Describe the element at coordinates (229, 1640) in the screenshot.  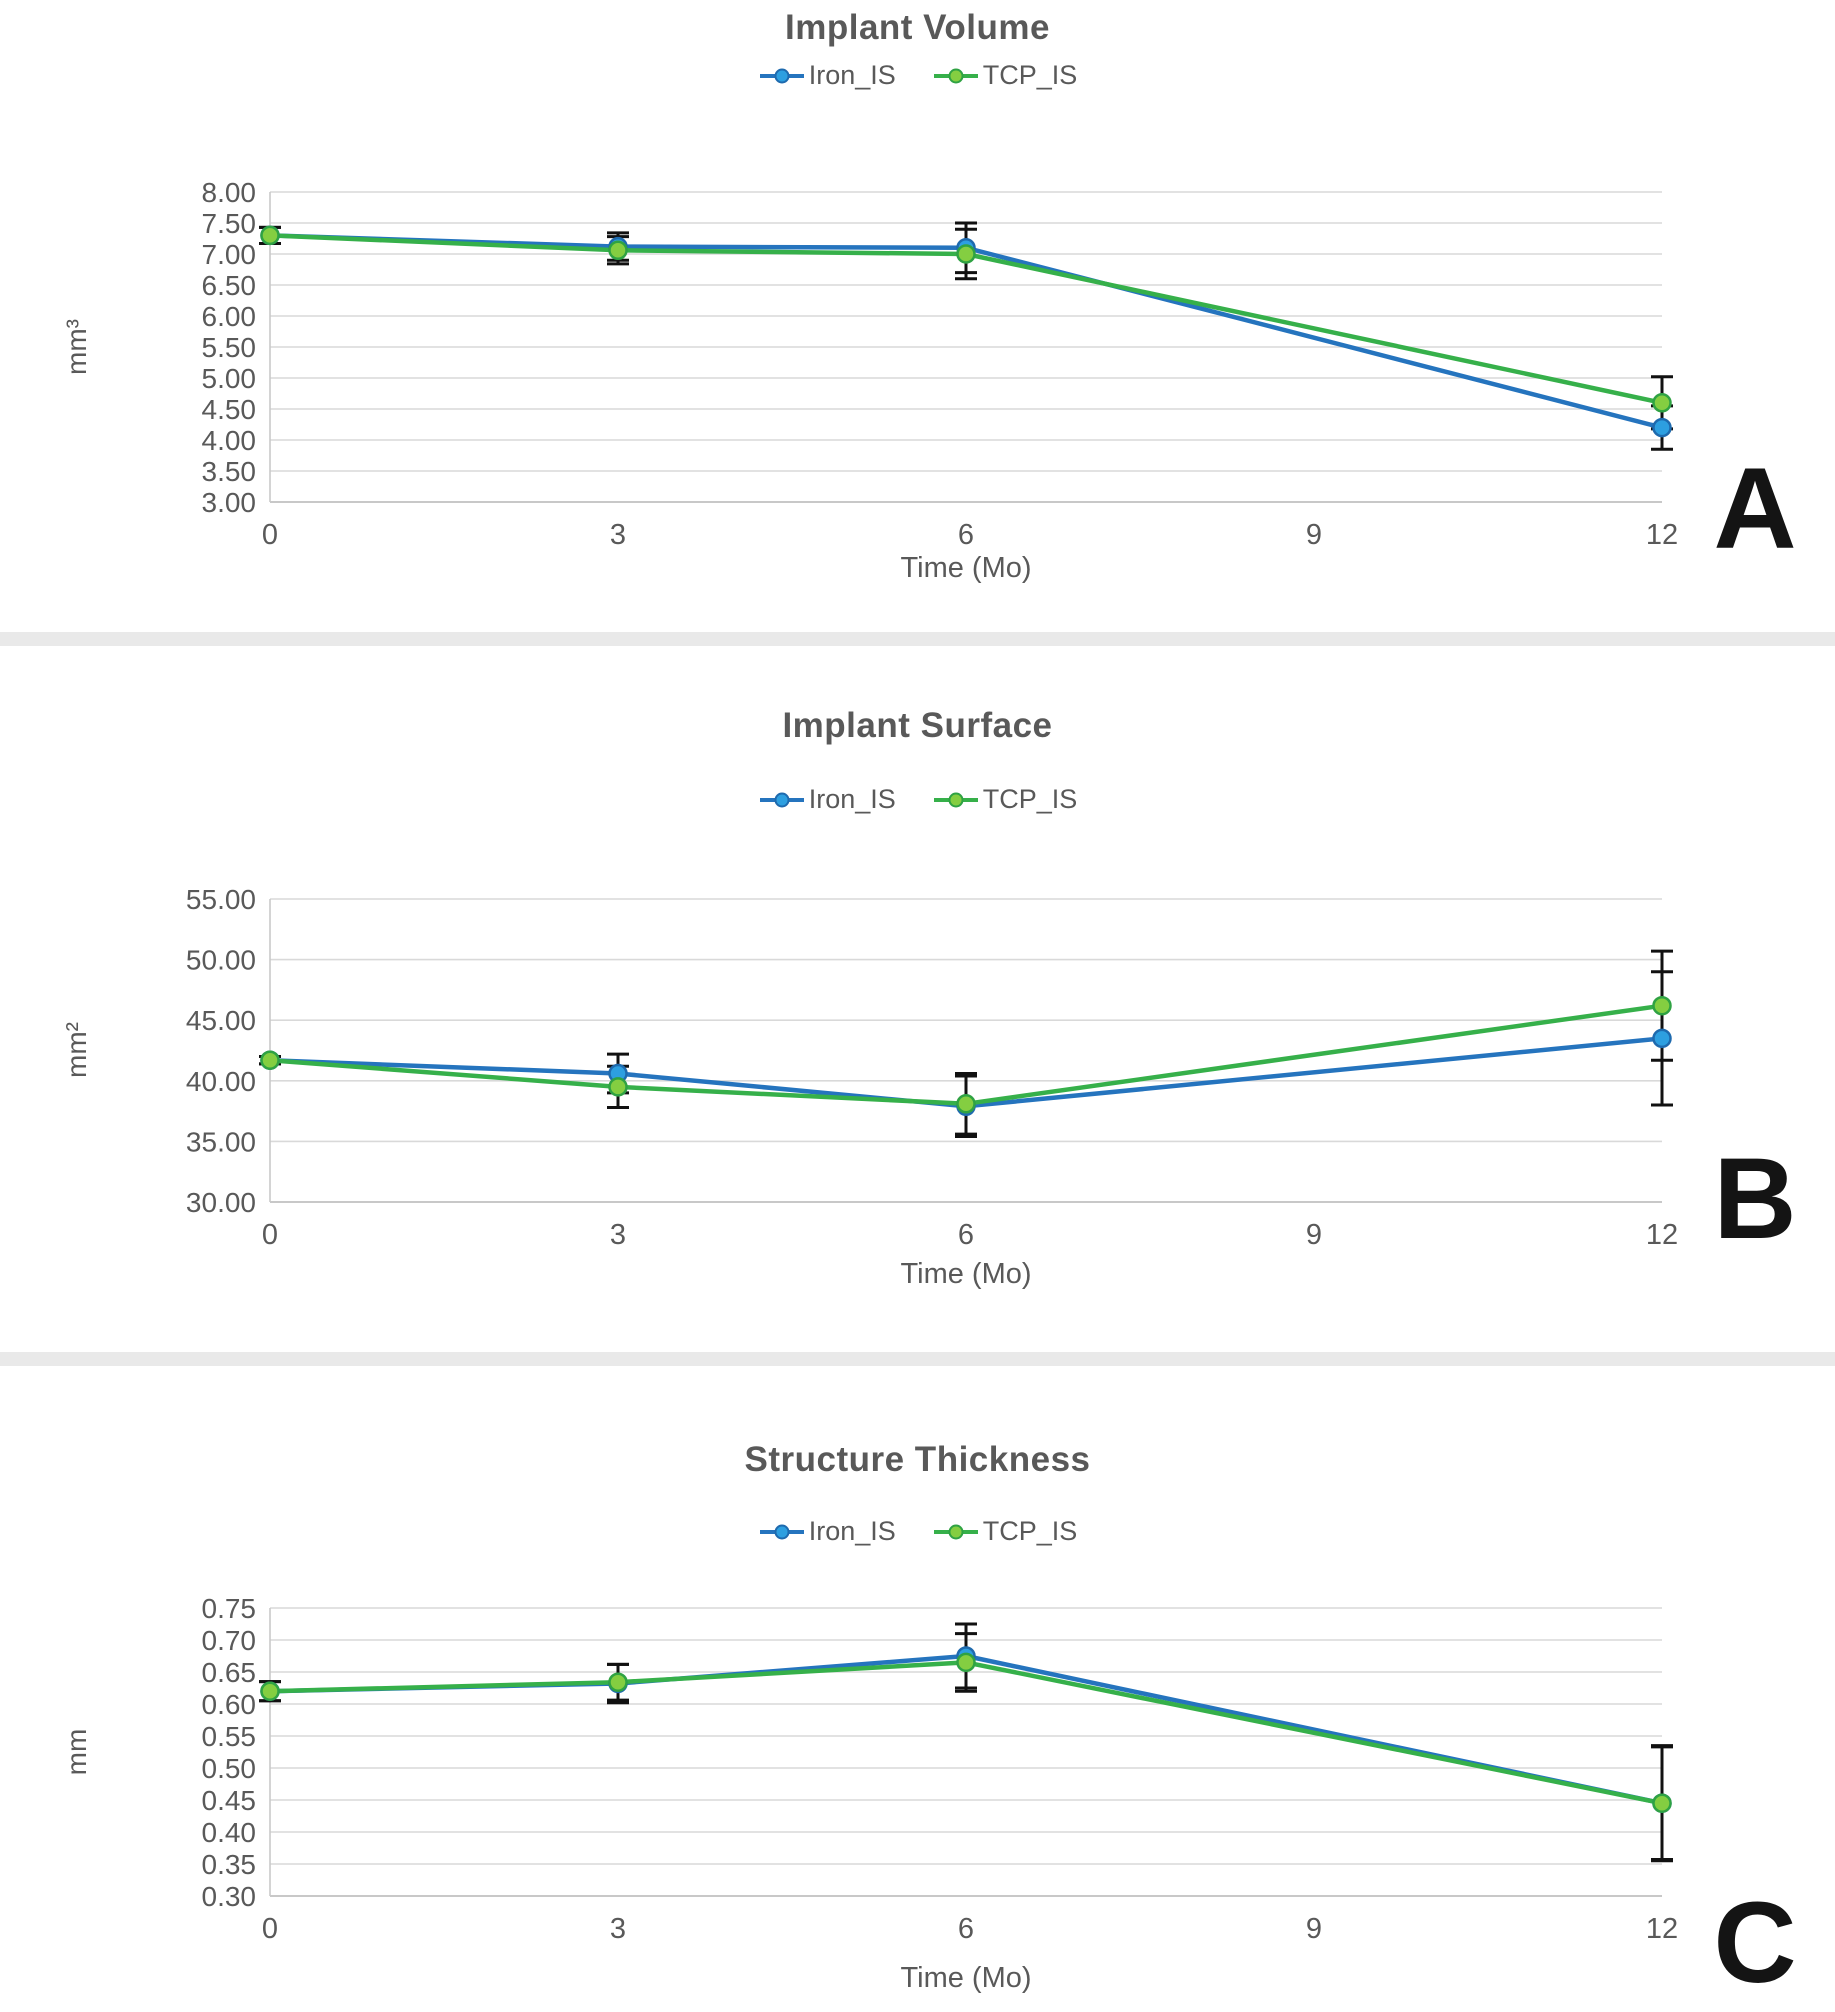
I see `y-tick-label: 0.70` at that location.